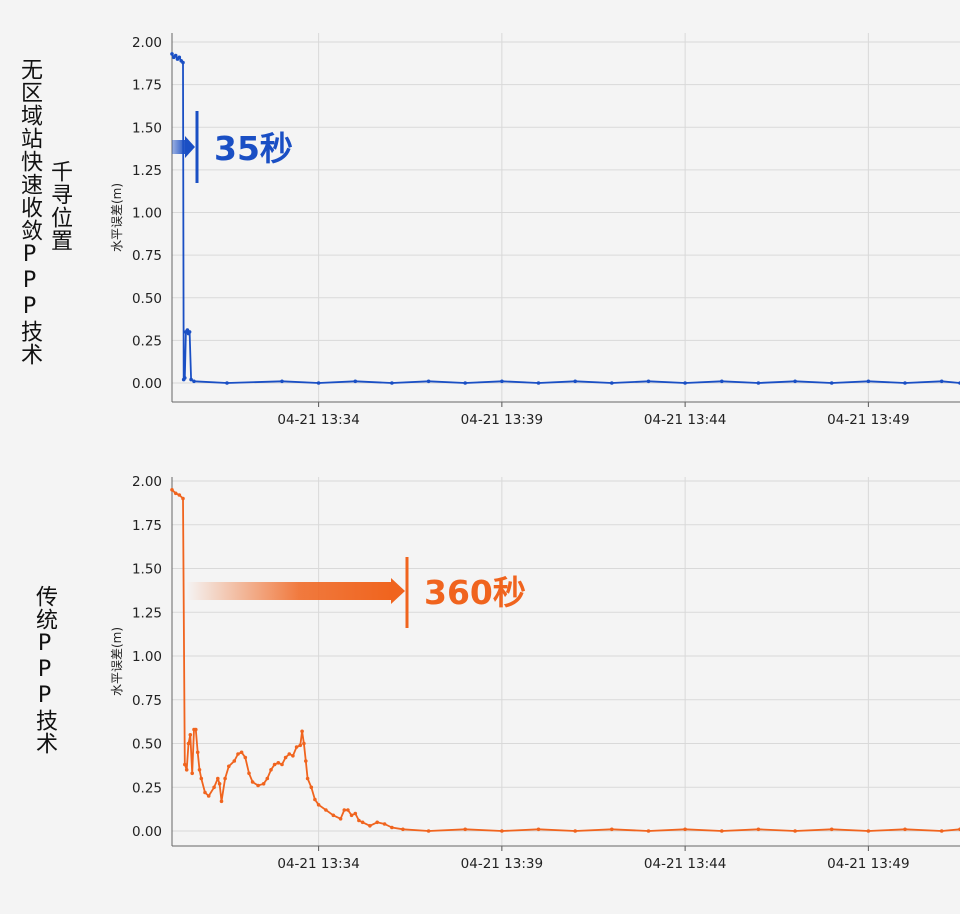  What do you see at coordinates (190, 147) in the screenshot?
I see `convergence-arrow-head` at bounding box center [190, 147].